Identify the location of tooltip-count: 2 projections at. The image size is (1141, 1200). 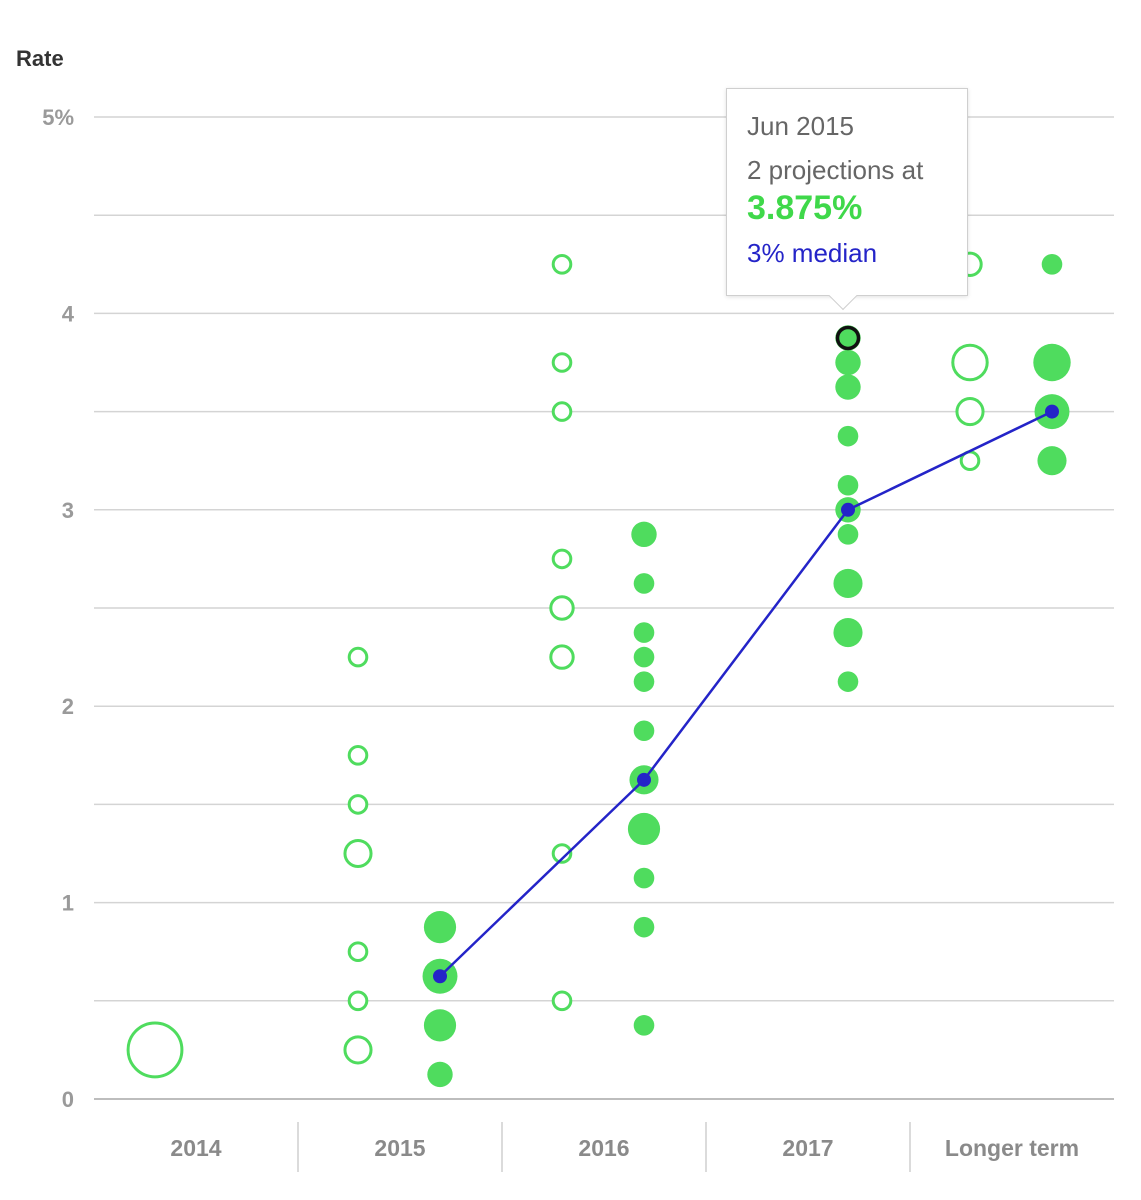
(835, 170).